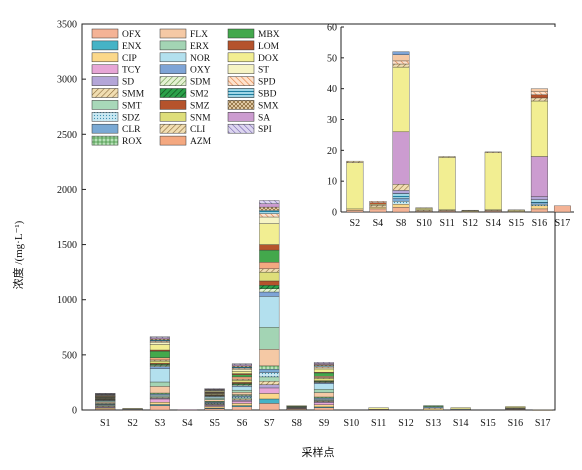 The image size is (582, 470). I want to click on legend-entry: SA, so click(248, 117).